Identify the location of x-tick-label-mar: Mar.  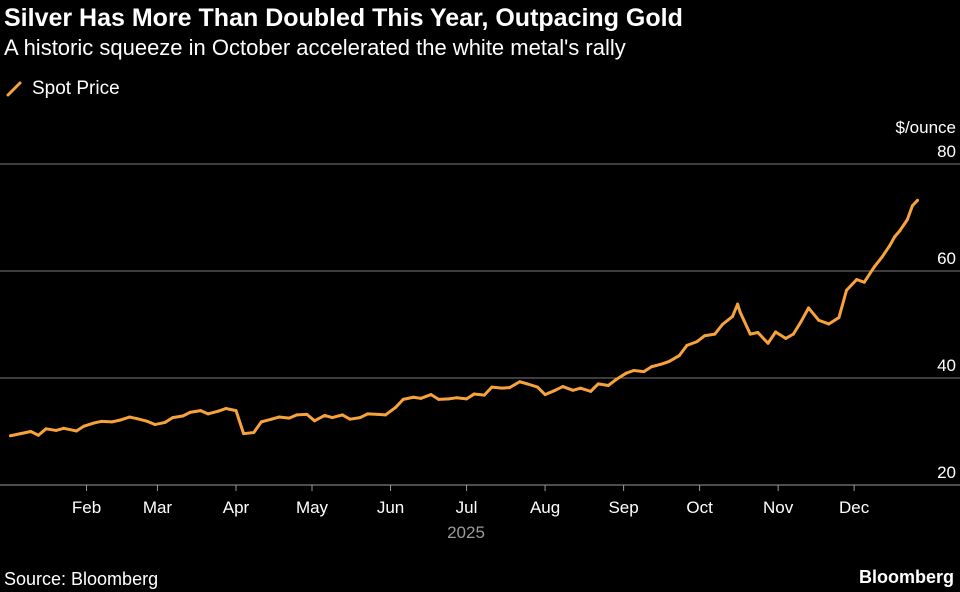
(158, 507).